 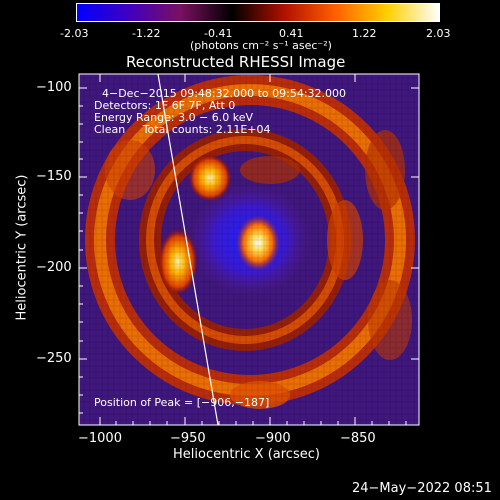 I want to click on y-tick-label: −200, so click(x=54, y=267).